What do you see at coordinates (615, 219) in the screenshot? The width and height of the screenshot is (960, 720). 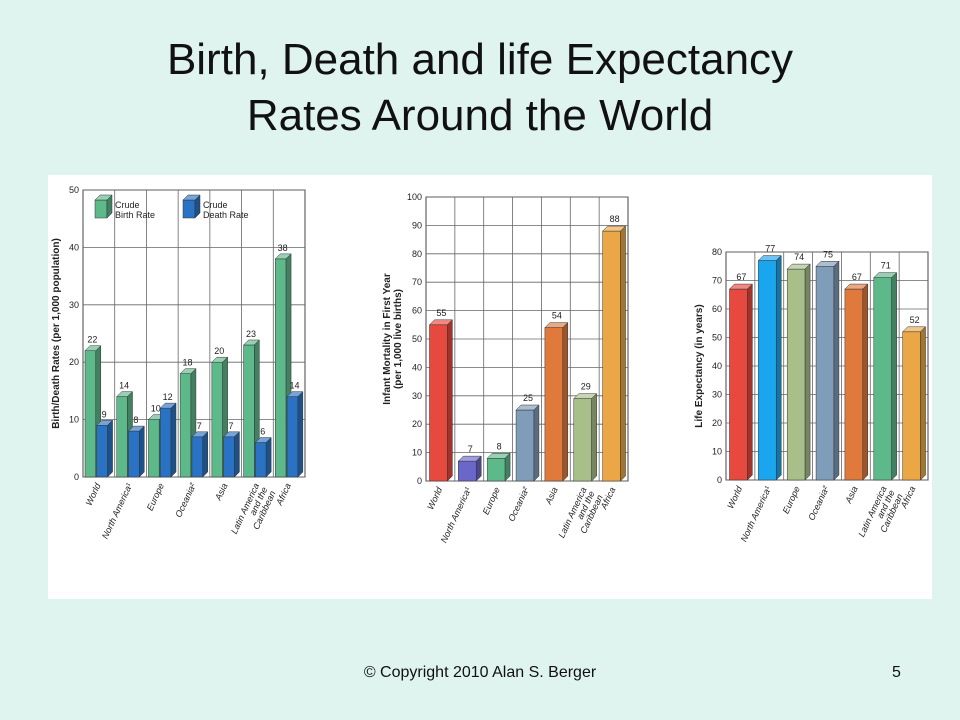 I see `data-label: 88` at bounding box center [615, 219].